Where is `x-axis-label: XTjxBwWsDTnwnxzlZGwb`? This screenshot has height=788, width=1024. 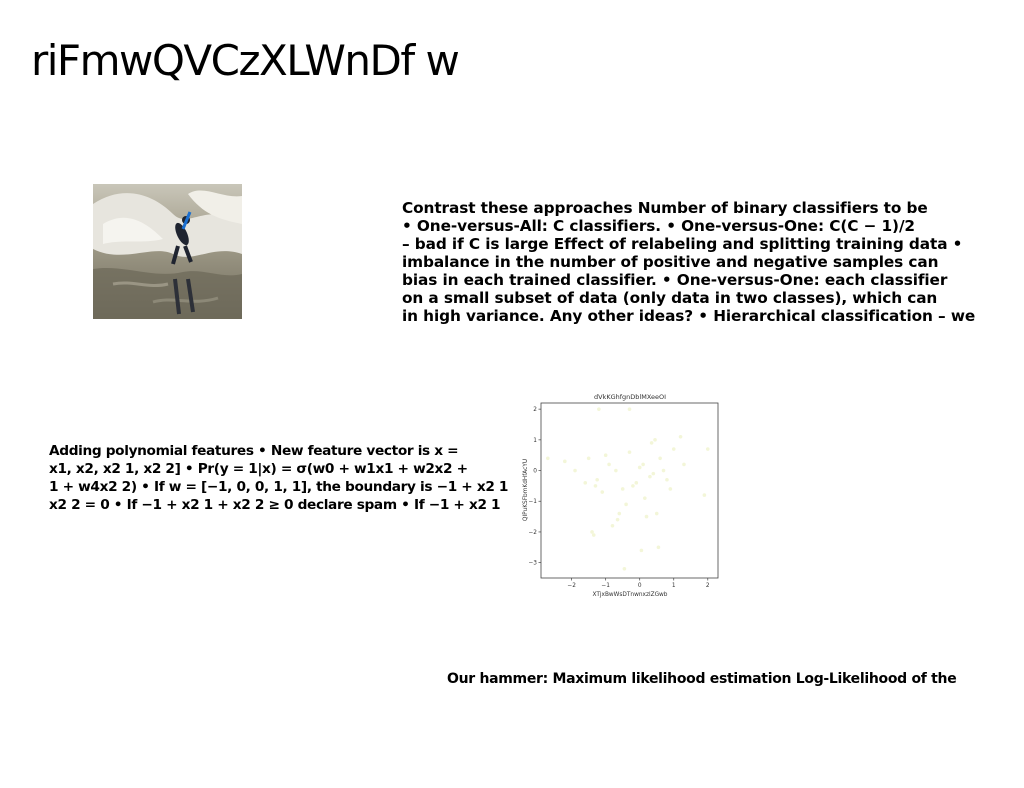
x-axis-label: XTjxBwWsDTnwnxzlZGwb is located at coordinates (630, 595).